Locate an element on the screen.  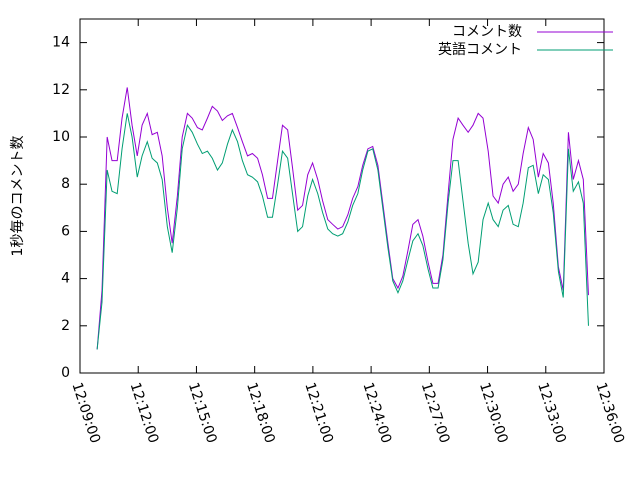
x-tick-label: 12:09:00 is located at coordinates (85, 413).